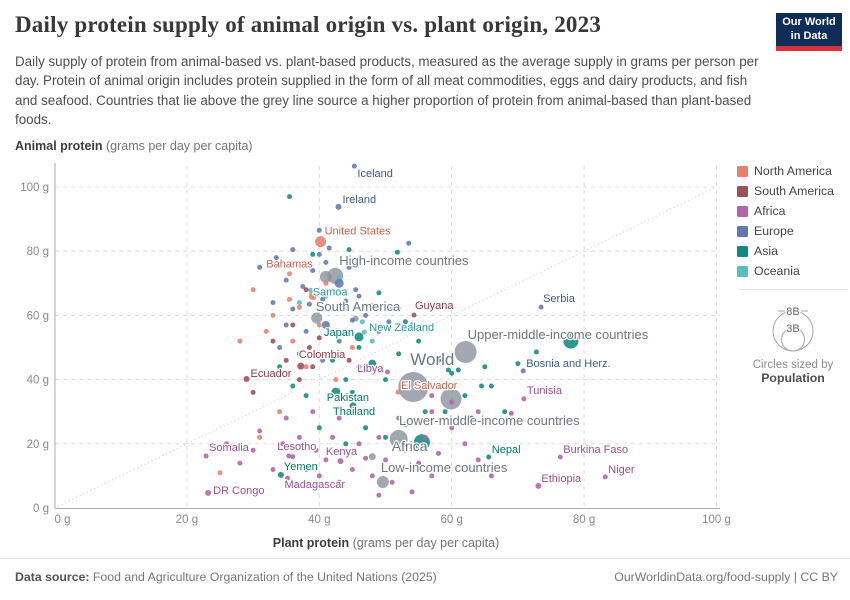 The height and width of the screenshot is (600, 850). Describe the element at coordinates (568, 364) in the screenshot. I see `point-label-bosnia-and-herz-: Bosnia and Herz.` at that location.